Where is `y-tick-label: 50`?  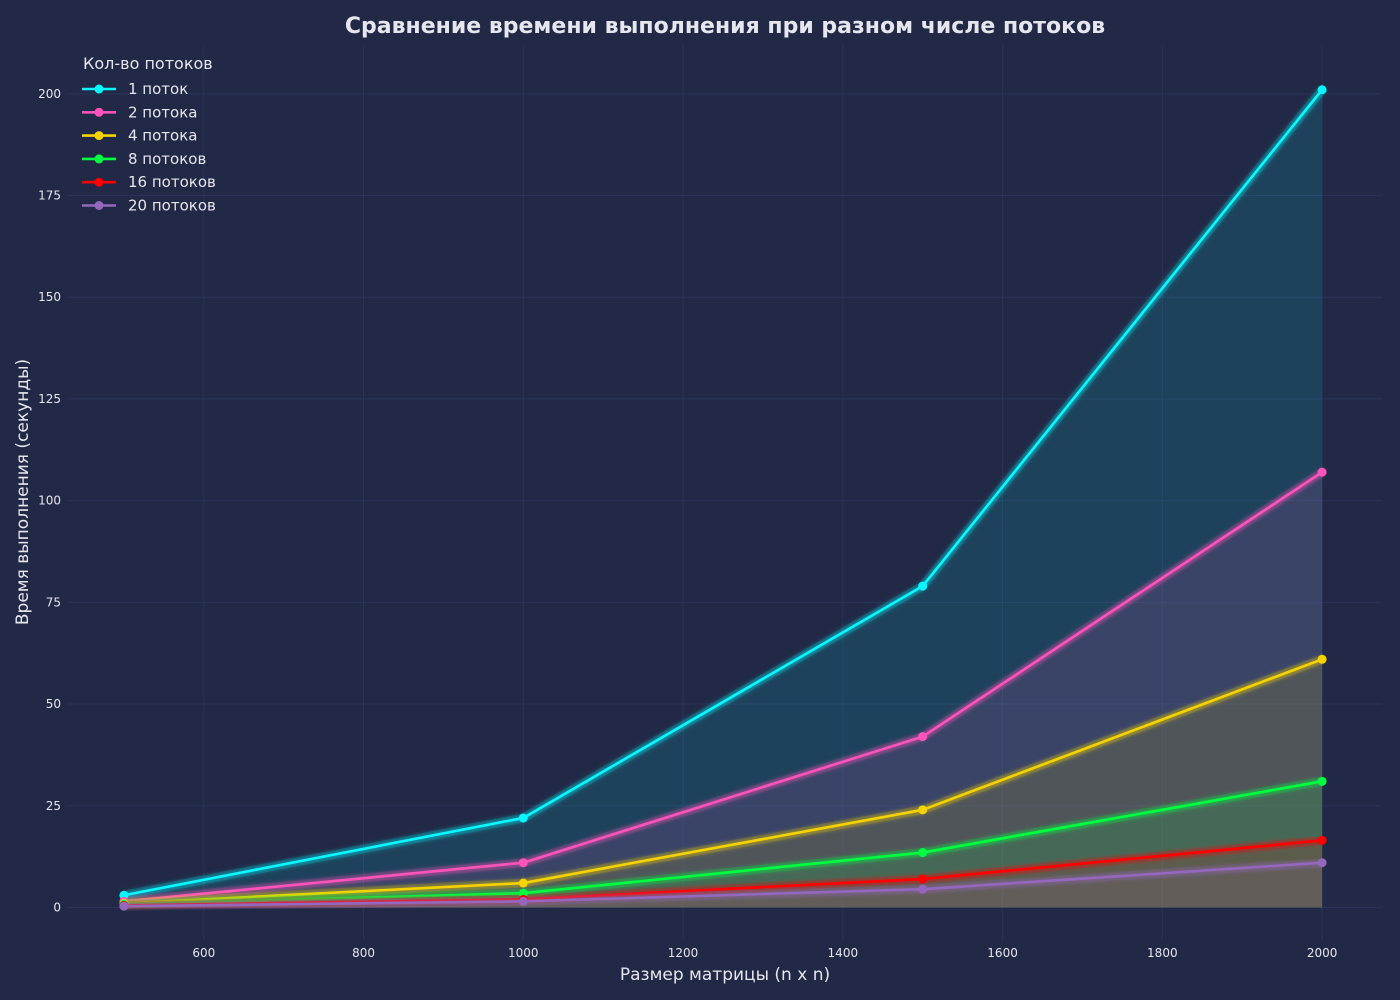 y-tick-label: 50 is located at coordinates (53, 704).